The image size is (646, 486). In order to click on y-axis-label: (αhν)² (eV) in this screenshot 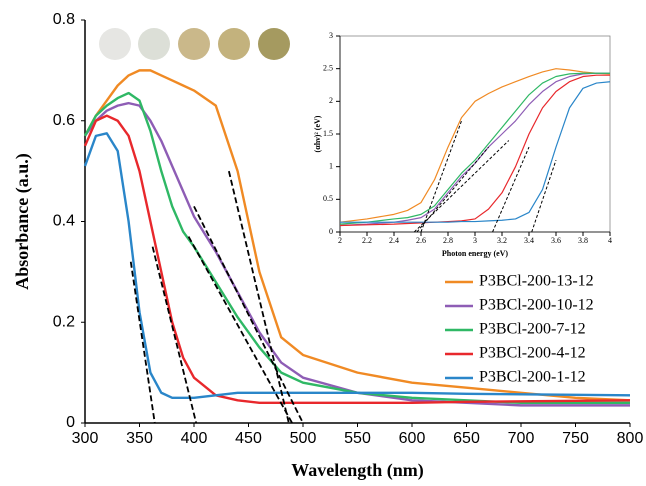, I will do `click(317, 133)`.